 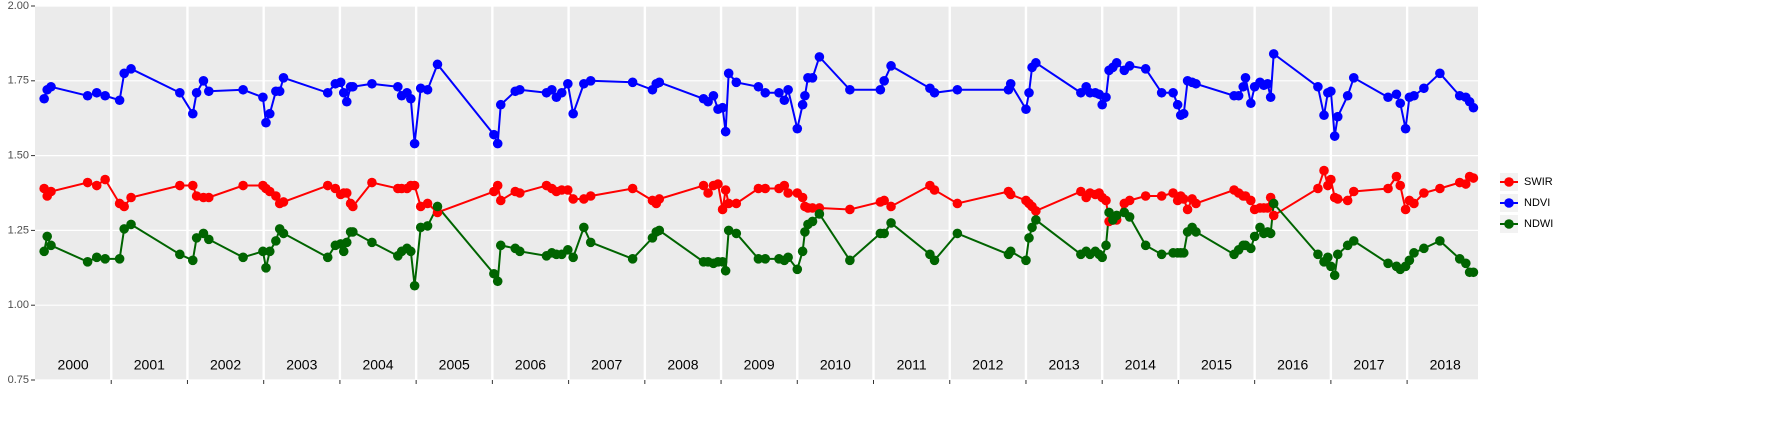 What do you see at coordinates (454, 365) in the screenshot?
I see `year-label: 2005` at bounding box center [454, 365].